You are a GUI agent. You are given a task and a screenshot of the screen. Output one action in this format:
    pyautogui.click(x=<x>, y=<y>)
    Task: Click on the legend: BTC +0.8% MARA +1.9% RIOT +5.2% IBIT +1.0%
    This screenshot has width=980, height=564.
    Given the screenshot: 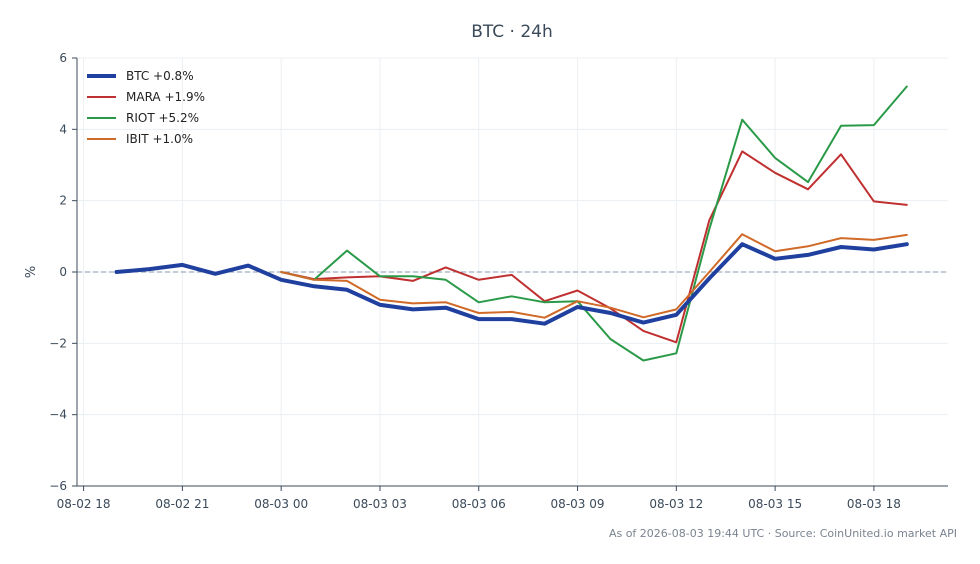 What is the action you would take?
    pyautogui.click(x=146, y=107)
    